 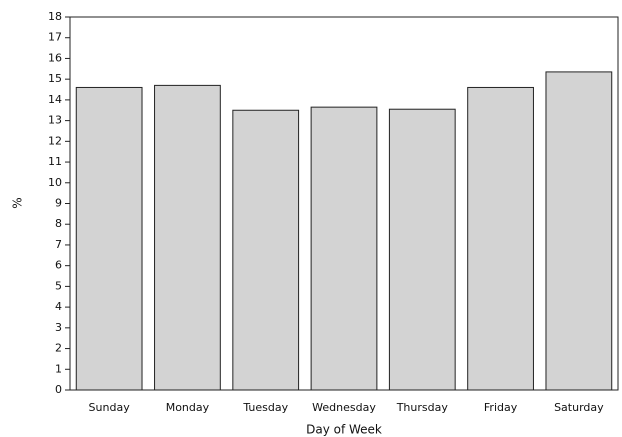 What do you see at coordinates (58, 368) in the screenshot?
I see `y-tick-label: 1` at bounding box center [58, 368].